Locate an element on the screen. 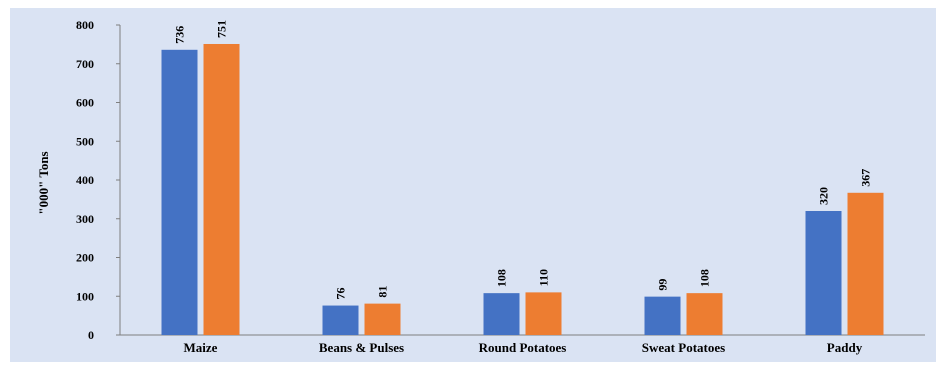 The width and height of the screenshot is (942, 367). y-tick-label: 700 is located at coordinates (85, 64).